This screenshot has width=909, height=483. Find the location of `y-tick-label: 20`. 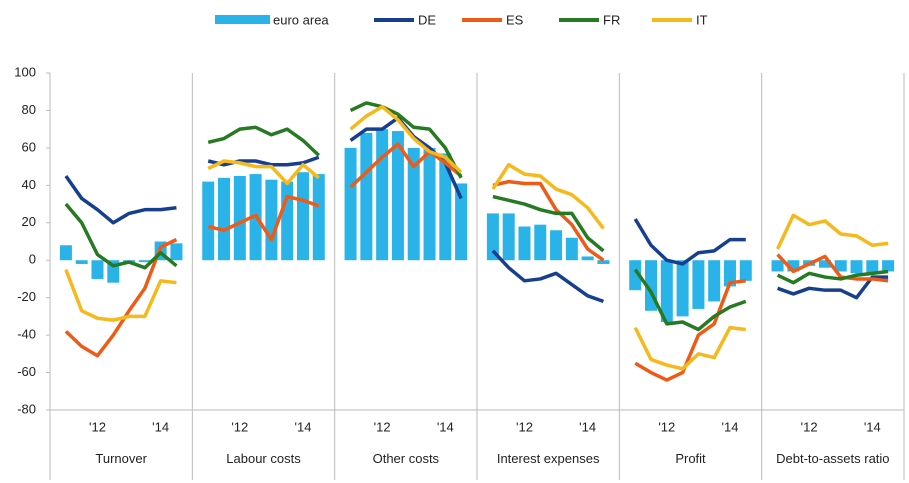

y-tick-label: 20 is located at coordinates (29, 221).